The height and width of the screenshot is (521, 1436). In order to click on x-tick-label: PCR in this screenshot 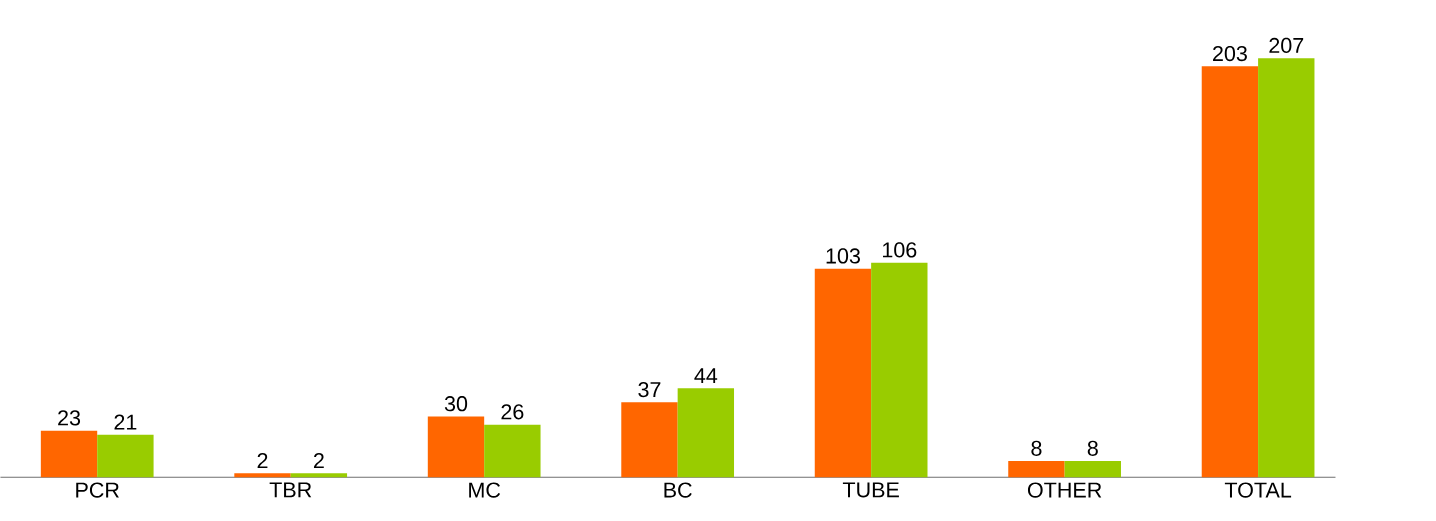, I will do `click(97, 490)`.